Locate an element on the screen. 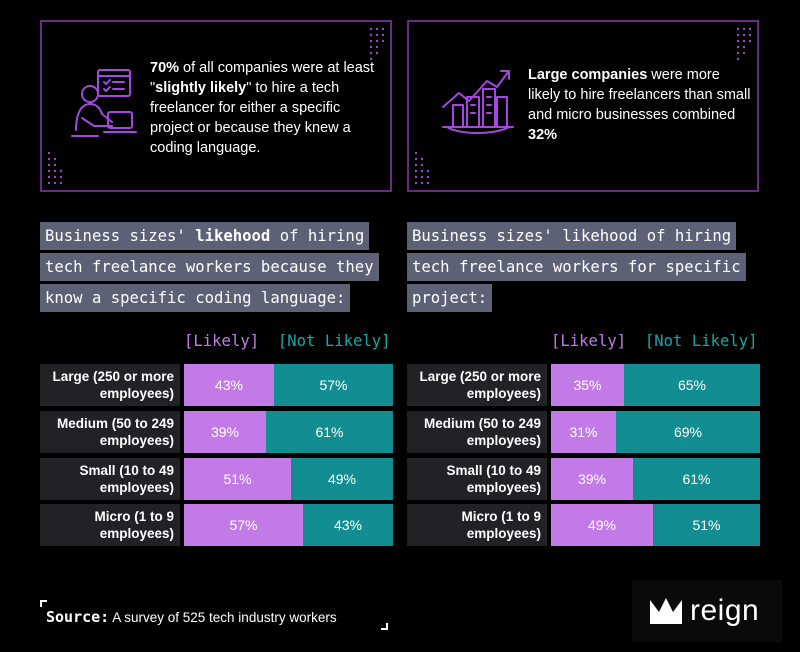 The height and width of the screenshot is (652, 800). stat-text-right-part: Large companies is located at coordinates (588, 75).